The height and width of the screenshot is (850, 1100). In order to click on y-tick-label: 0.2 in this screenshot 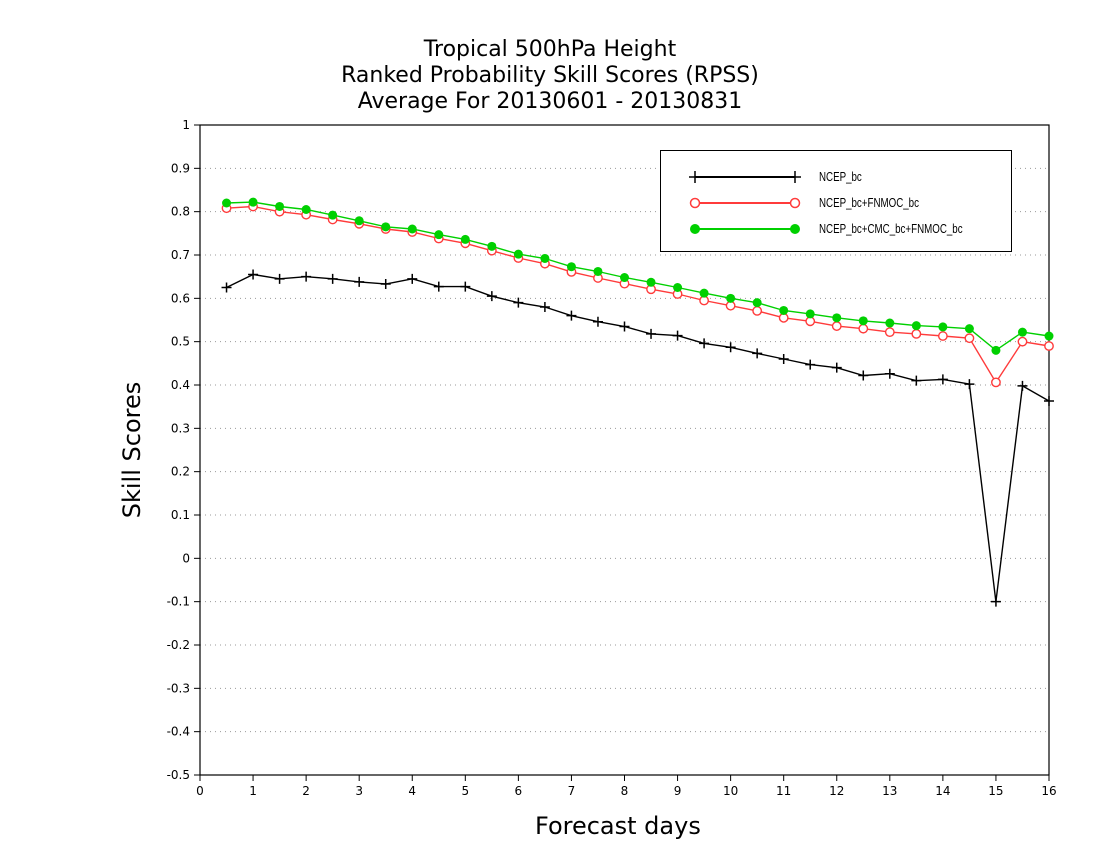, I will do `click(180, 472)`.